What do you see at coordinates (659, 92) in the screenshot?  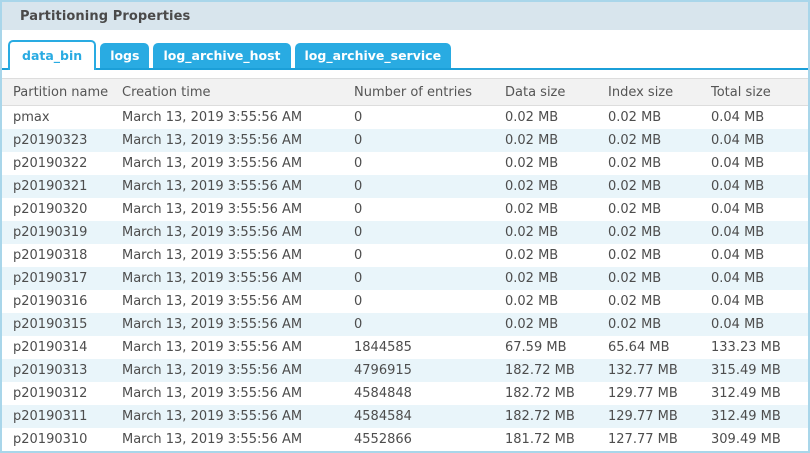 I see `column-header-index-size: Index size` at bounding box center [659, 92].